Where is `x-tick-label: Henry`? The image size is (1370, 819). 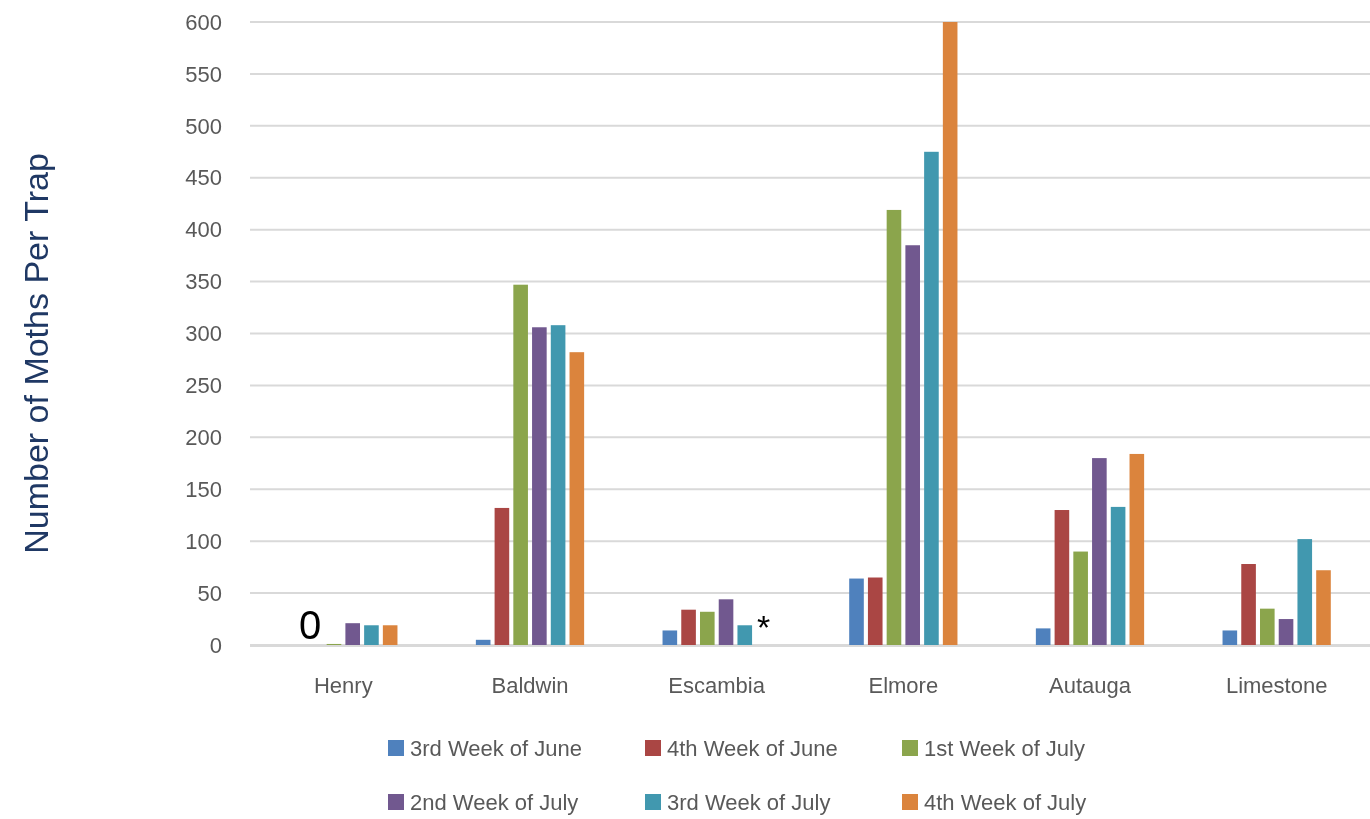
x-tick-label: Henry is located at coordinates (343, 685).